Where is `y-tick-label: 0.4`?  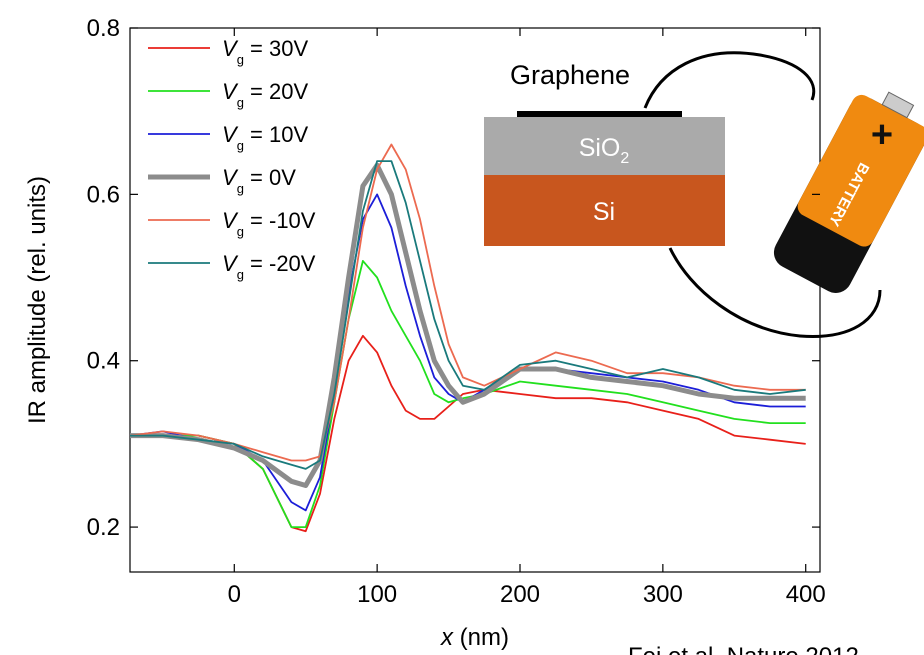 y-tick-label: 0.4 is located at coordinates (103, 361).